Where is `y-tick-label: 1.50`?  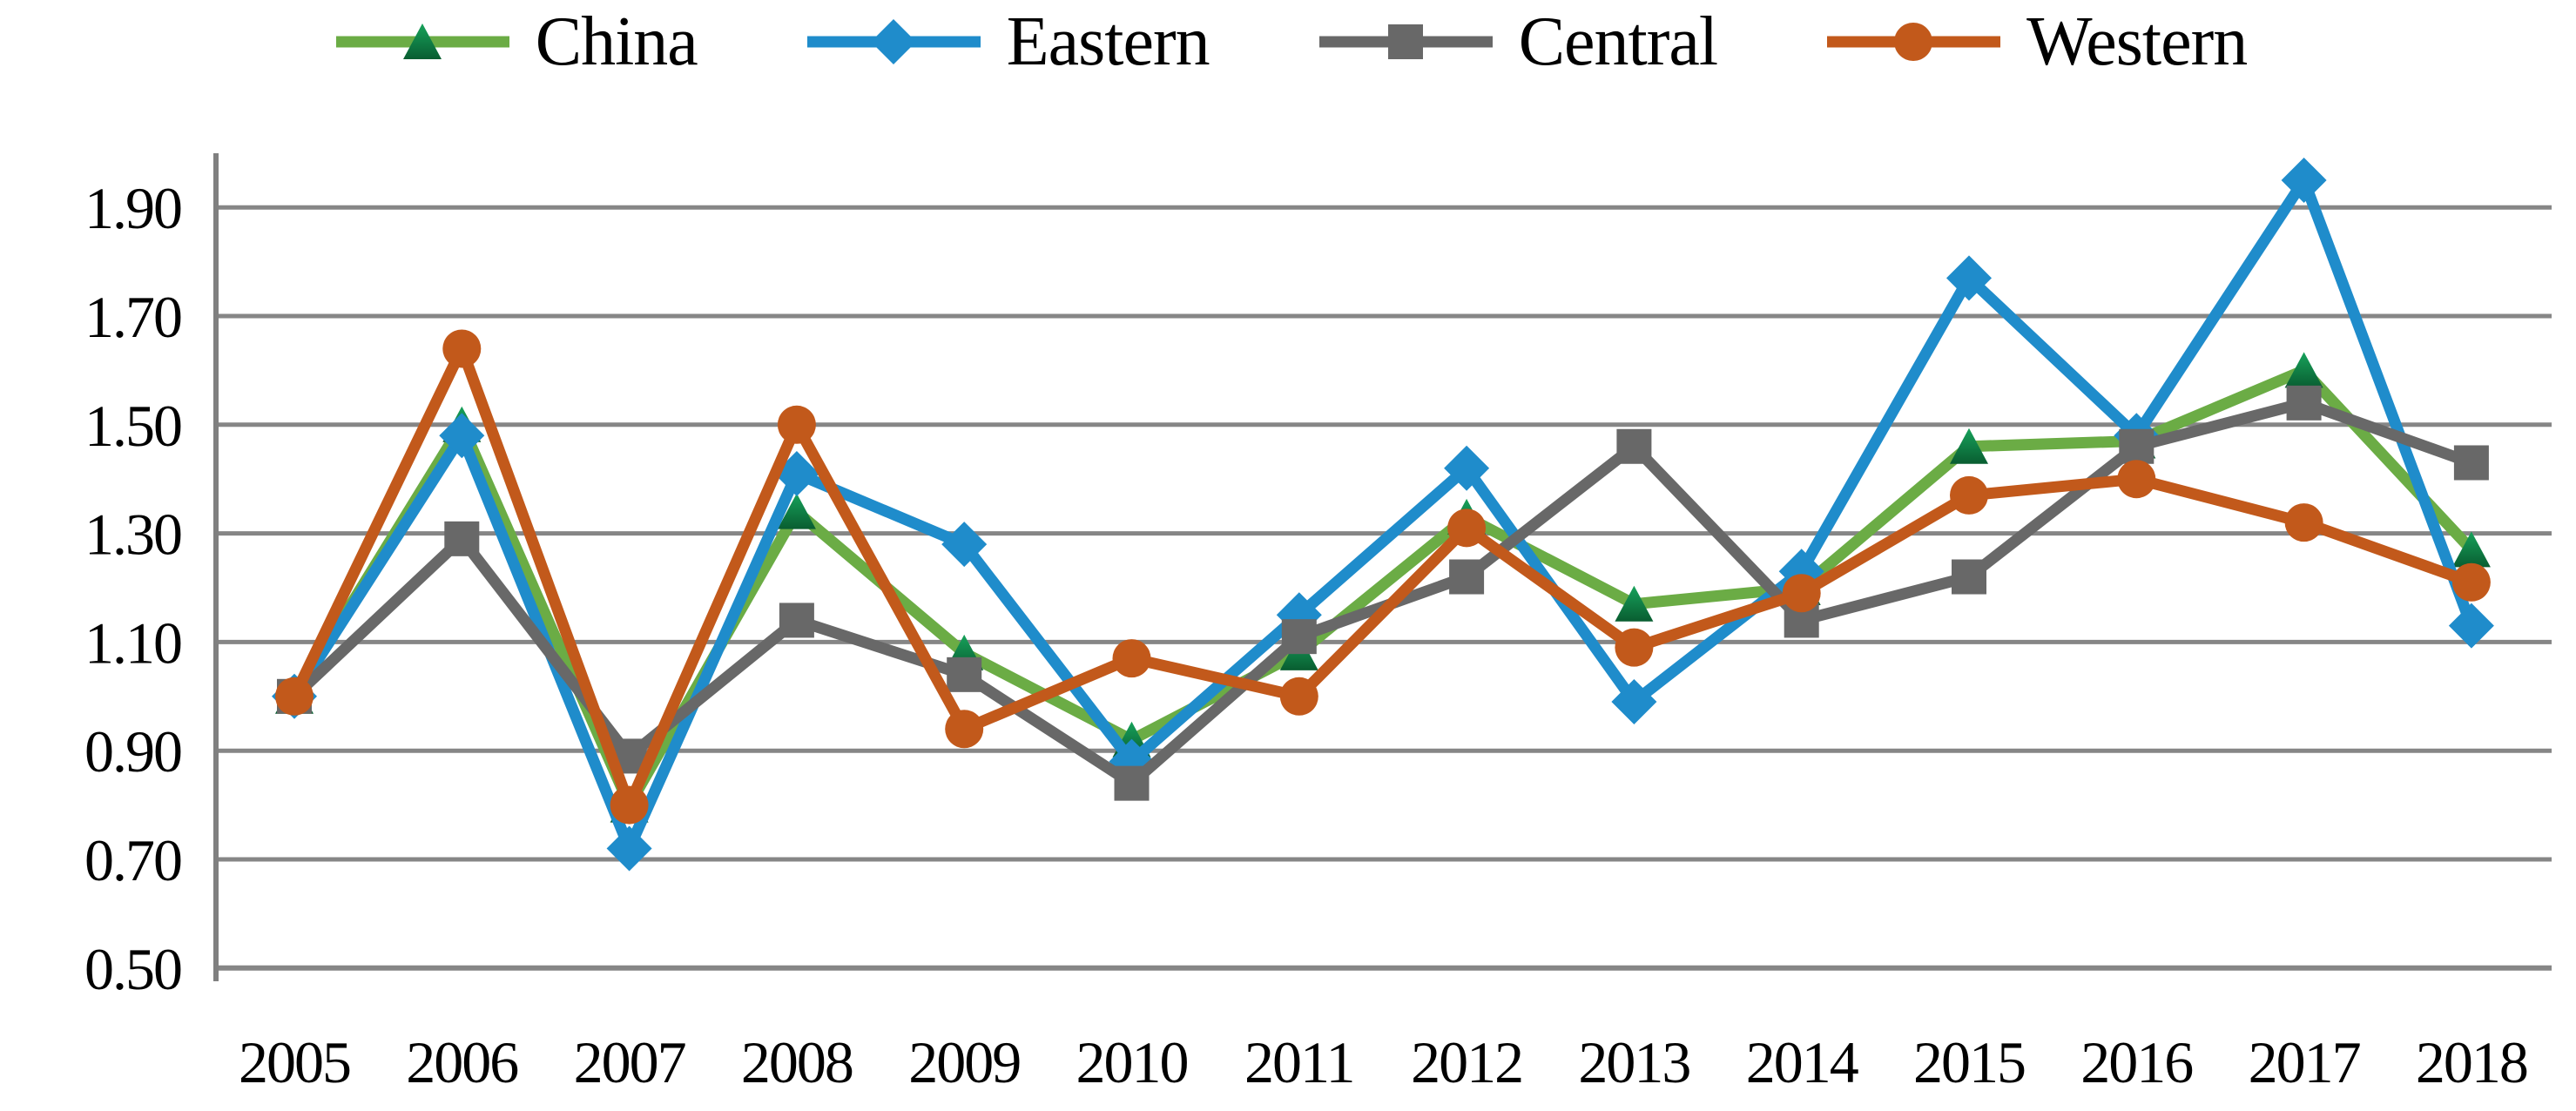 y-tick-label: 1.50 is located at coordinates (132, 426).